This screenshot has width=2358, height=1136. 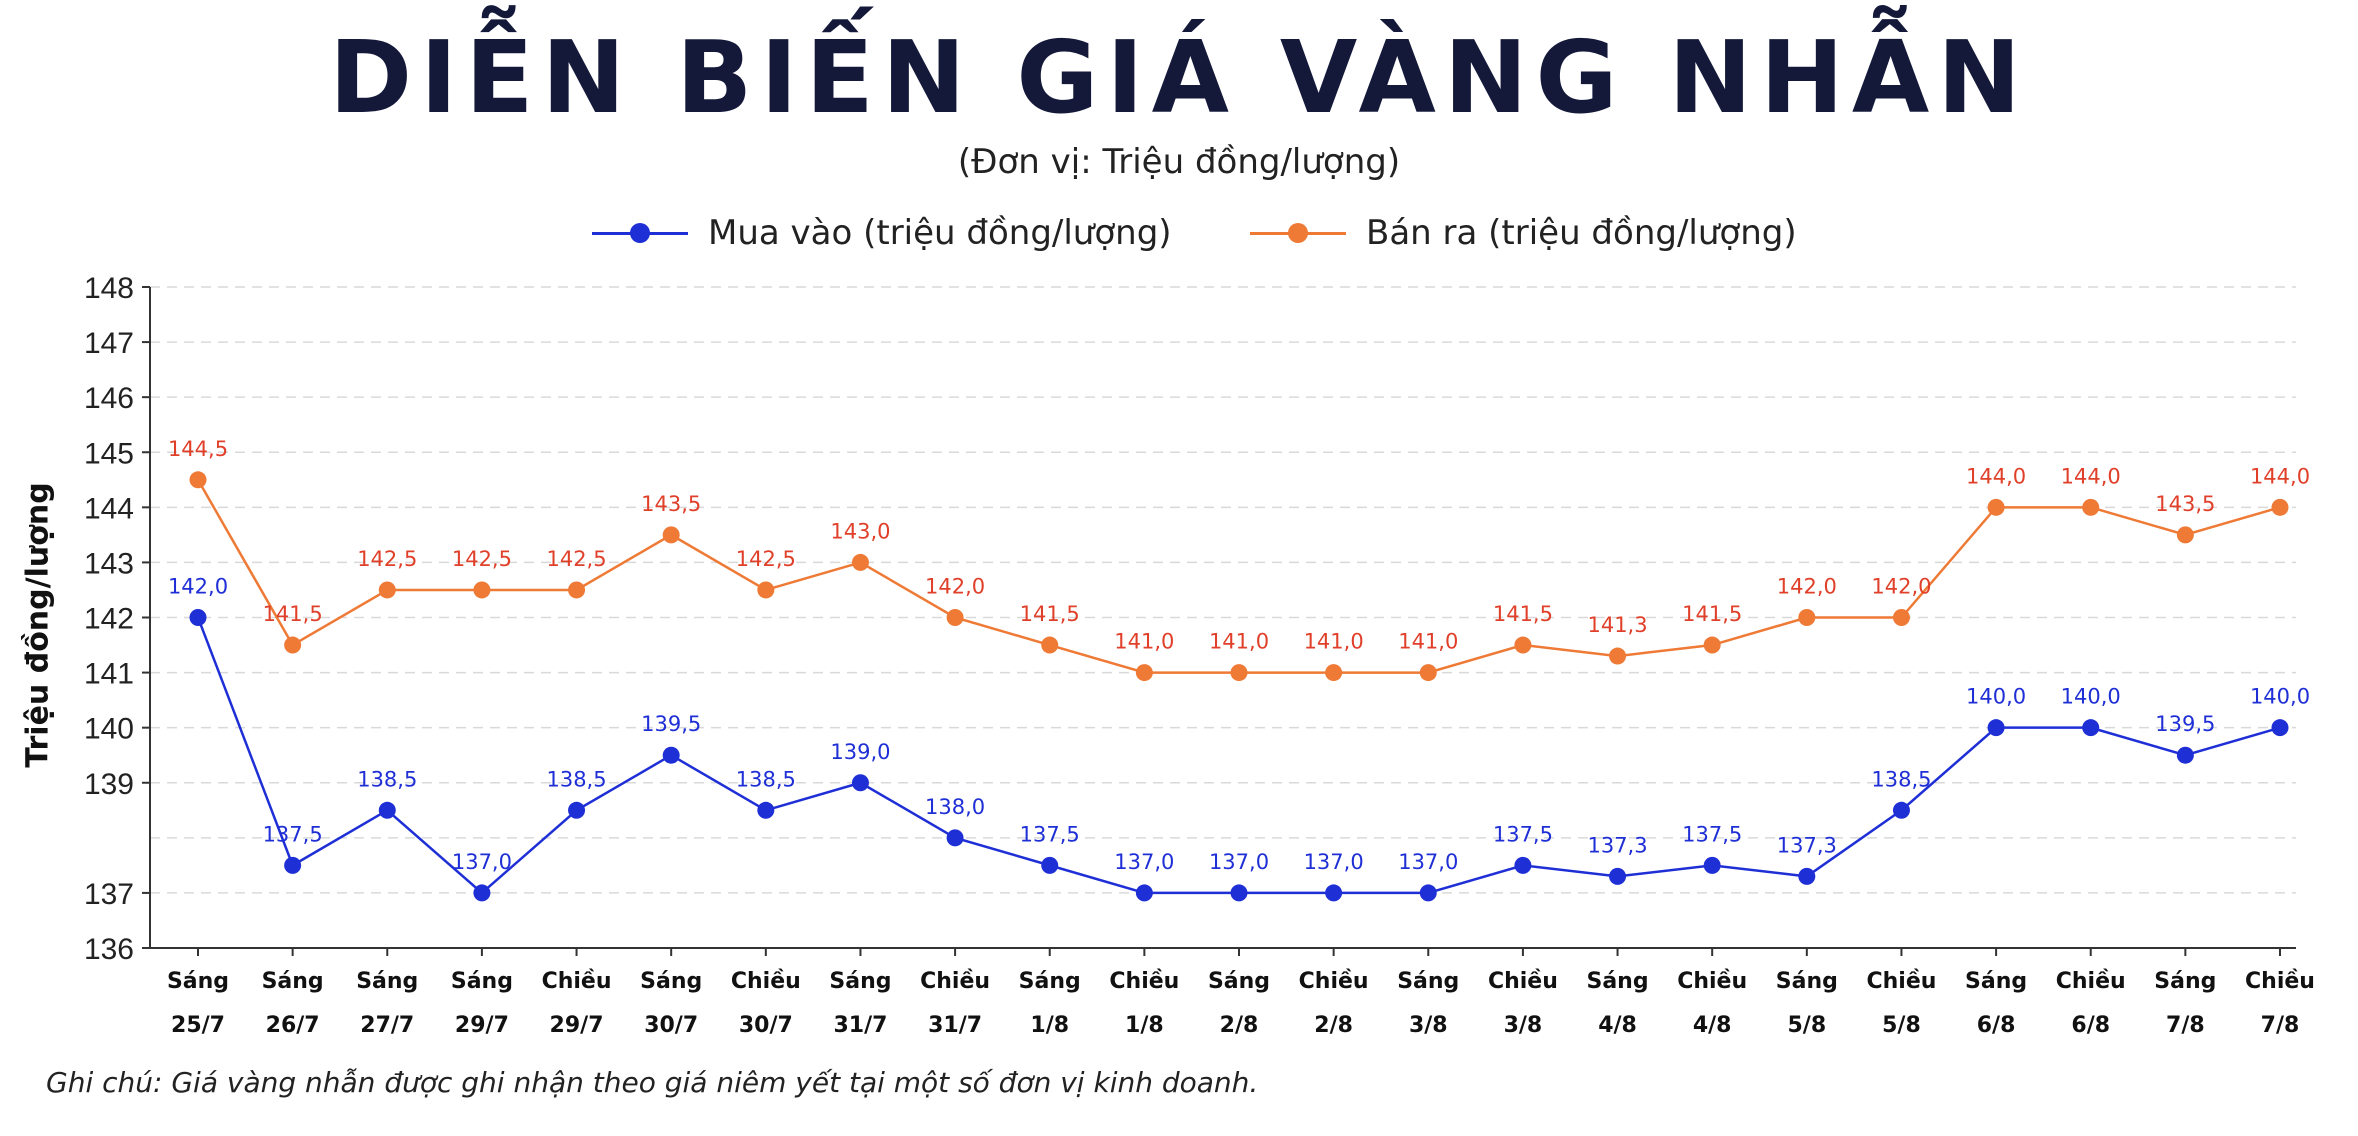 What do you see at coordinates (109, 453) in the screenshot?
I see `y-tick-label: 145` at bounding box center [109, 453].